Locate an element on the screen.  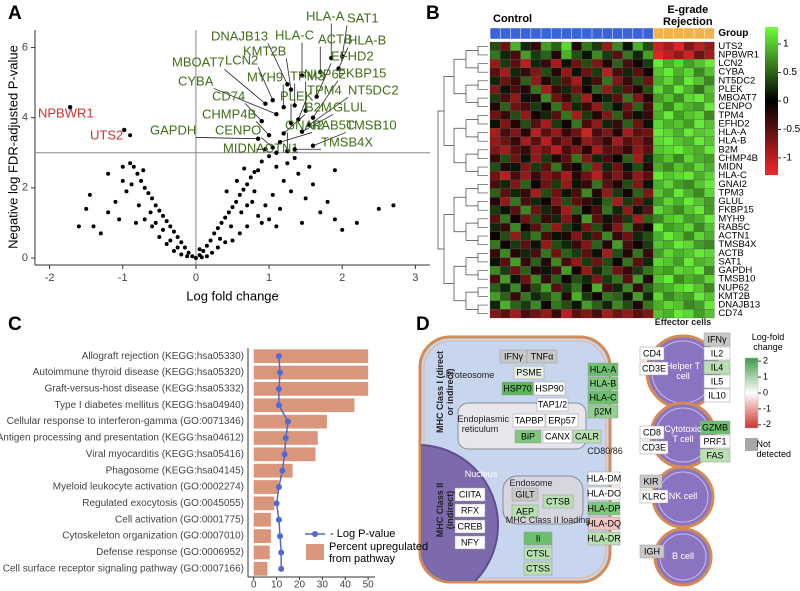
legend-point is located at coordinates (315, 534).